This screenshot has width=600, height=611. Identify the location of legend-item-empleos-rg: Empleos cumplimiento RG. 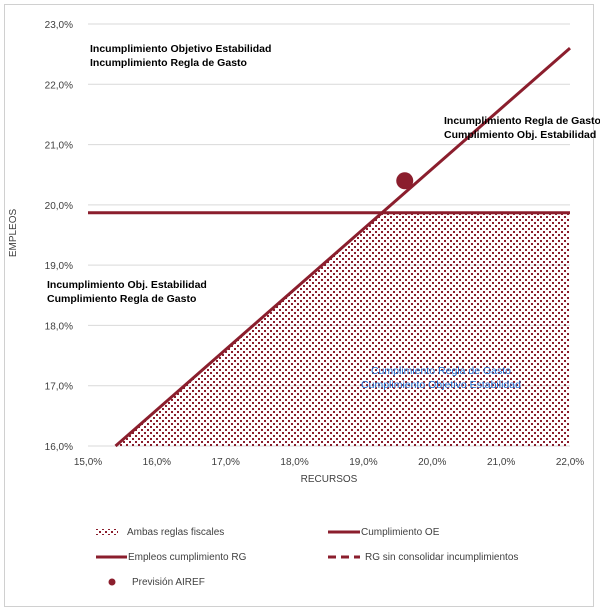
(171, 557).